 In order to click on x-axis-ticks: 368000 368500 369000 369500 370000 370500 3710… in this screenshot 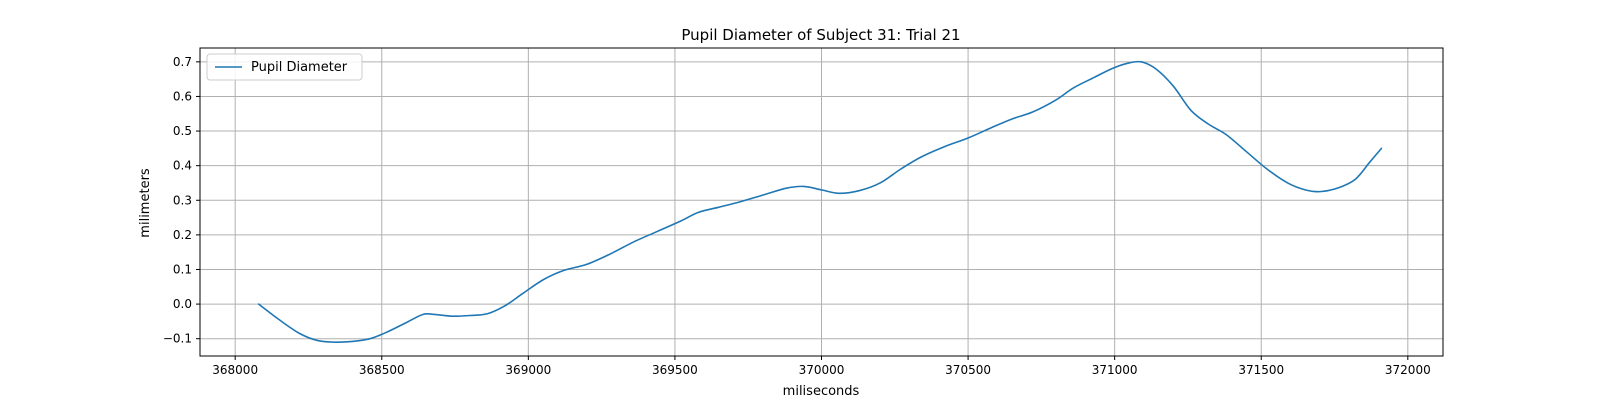, I will do `click(821, 366)`.